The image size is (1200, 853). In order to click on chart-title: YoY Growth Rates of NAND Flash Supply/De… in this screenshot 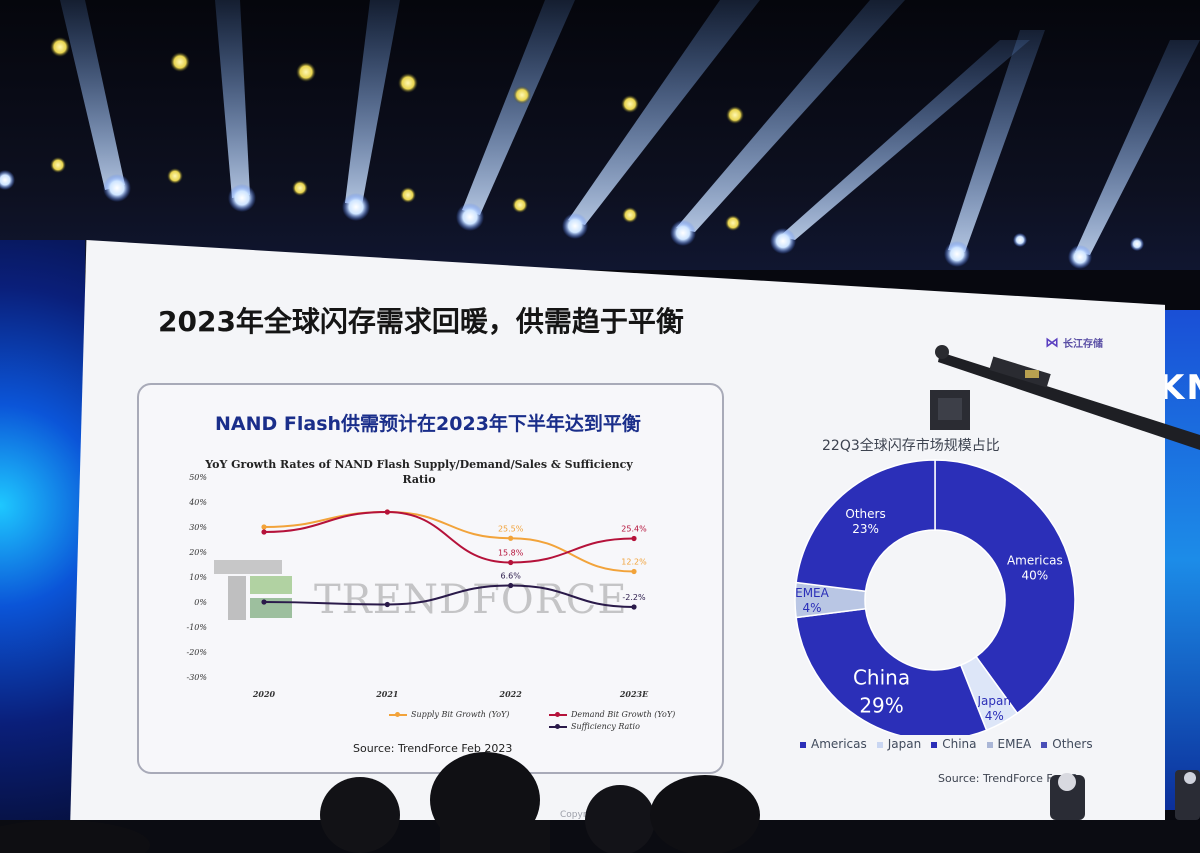, I will do `click(419, 472)`.